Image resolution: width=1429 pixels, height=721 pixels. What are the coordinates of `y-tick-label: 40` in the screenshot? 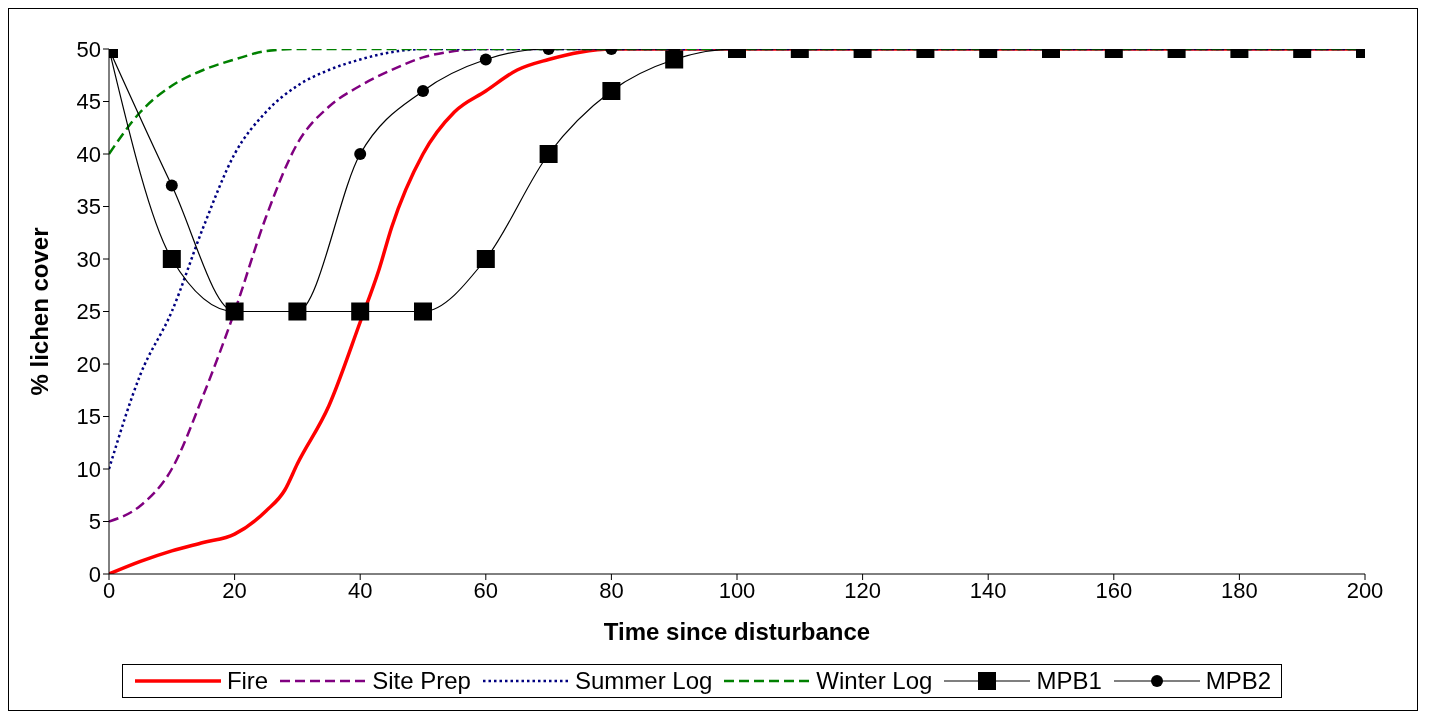 It's located at (88, 154).